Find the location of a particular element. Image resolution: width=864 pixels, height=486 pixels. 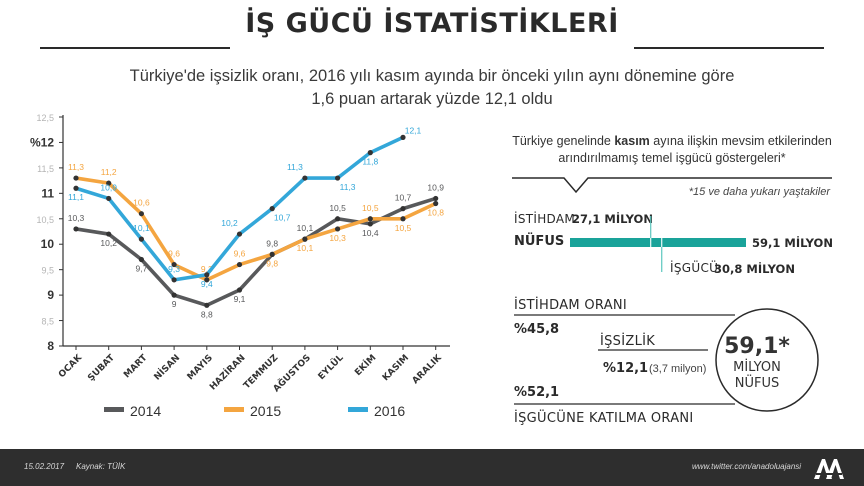

x-tick-label: OCAK is located at coordinates (71, 366).